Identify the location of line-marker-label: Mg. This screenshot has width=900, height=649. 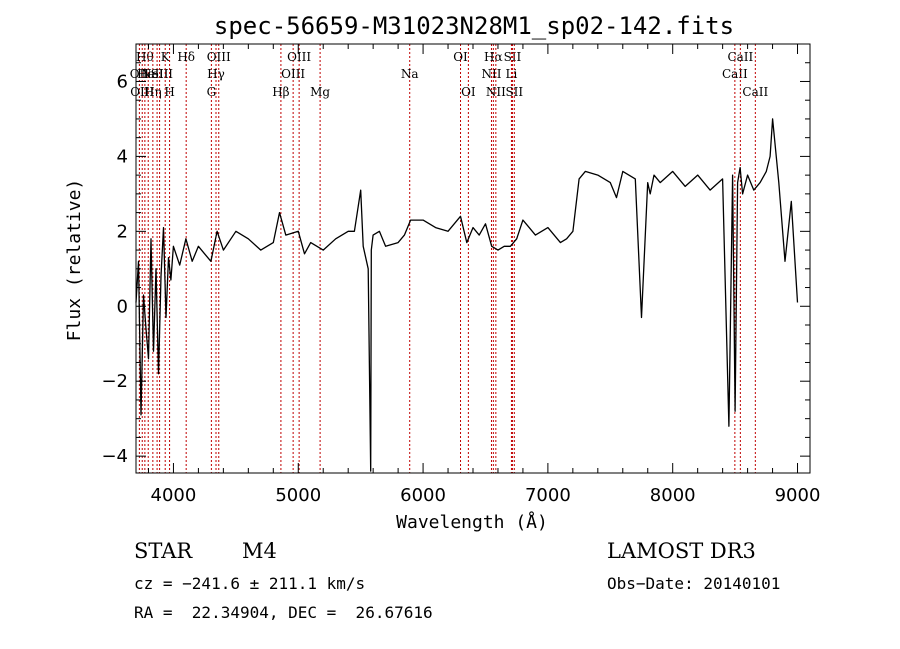
(320, 92).